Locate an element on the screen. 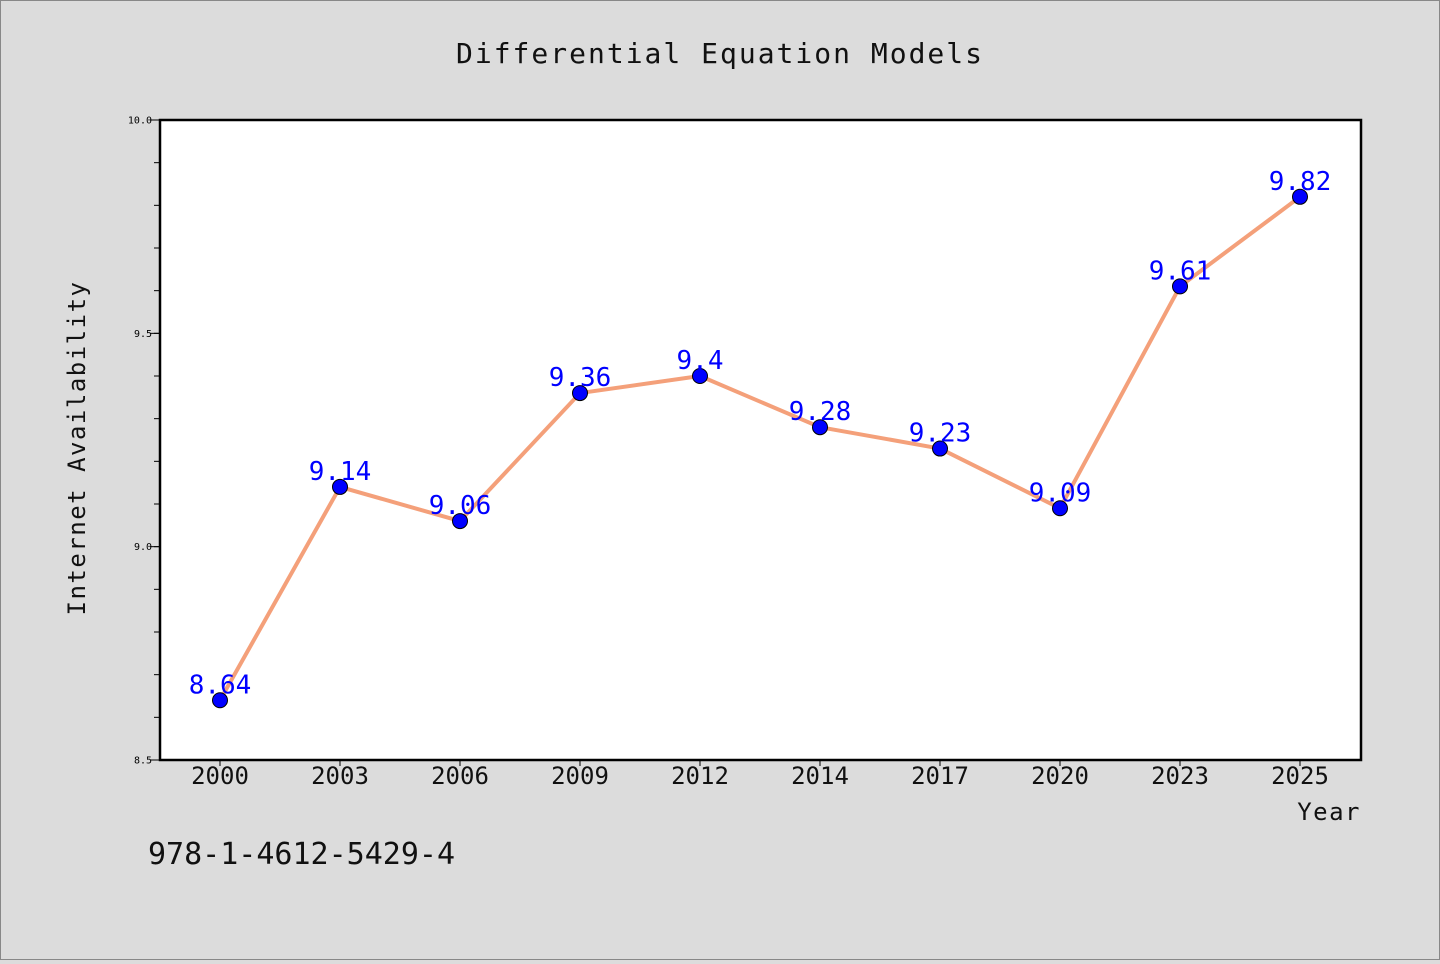 The image size is (1440, 964). y-tick-label: 9.5 is located at coordinates (143, 334).